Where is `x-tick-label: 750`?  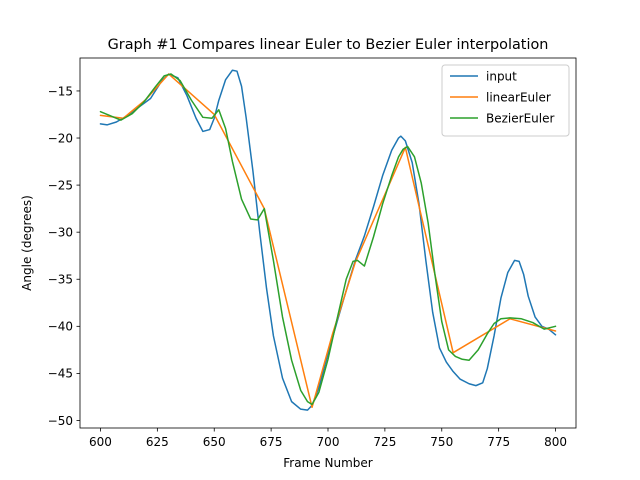 x-tick-label: 750 is located at coordinates (441, 442).